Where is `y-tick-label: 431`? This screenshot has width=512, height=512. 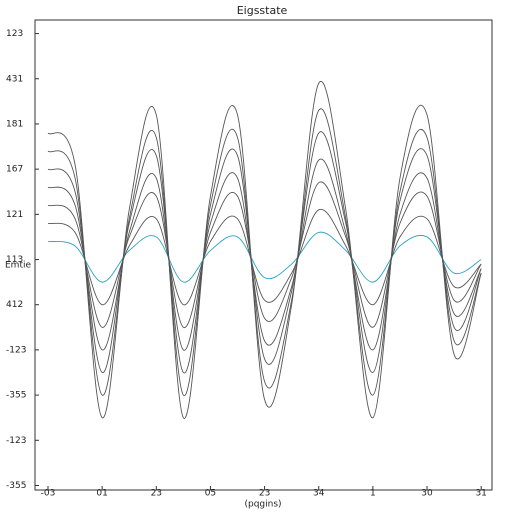 y-tick-label: 431 is located at coordinates (14, 79).